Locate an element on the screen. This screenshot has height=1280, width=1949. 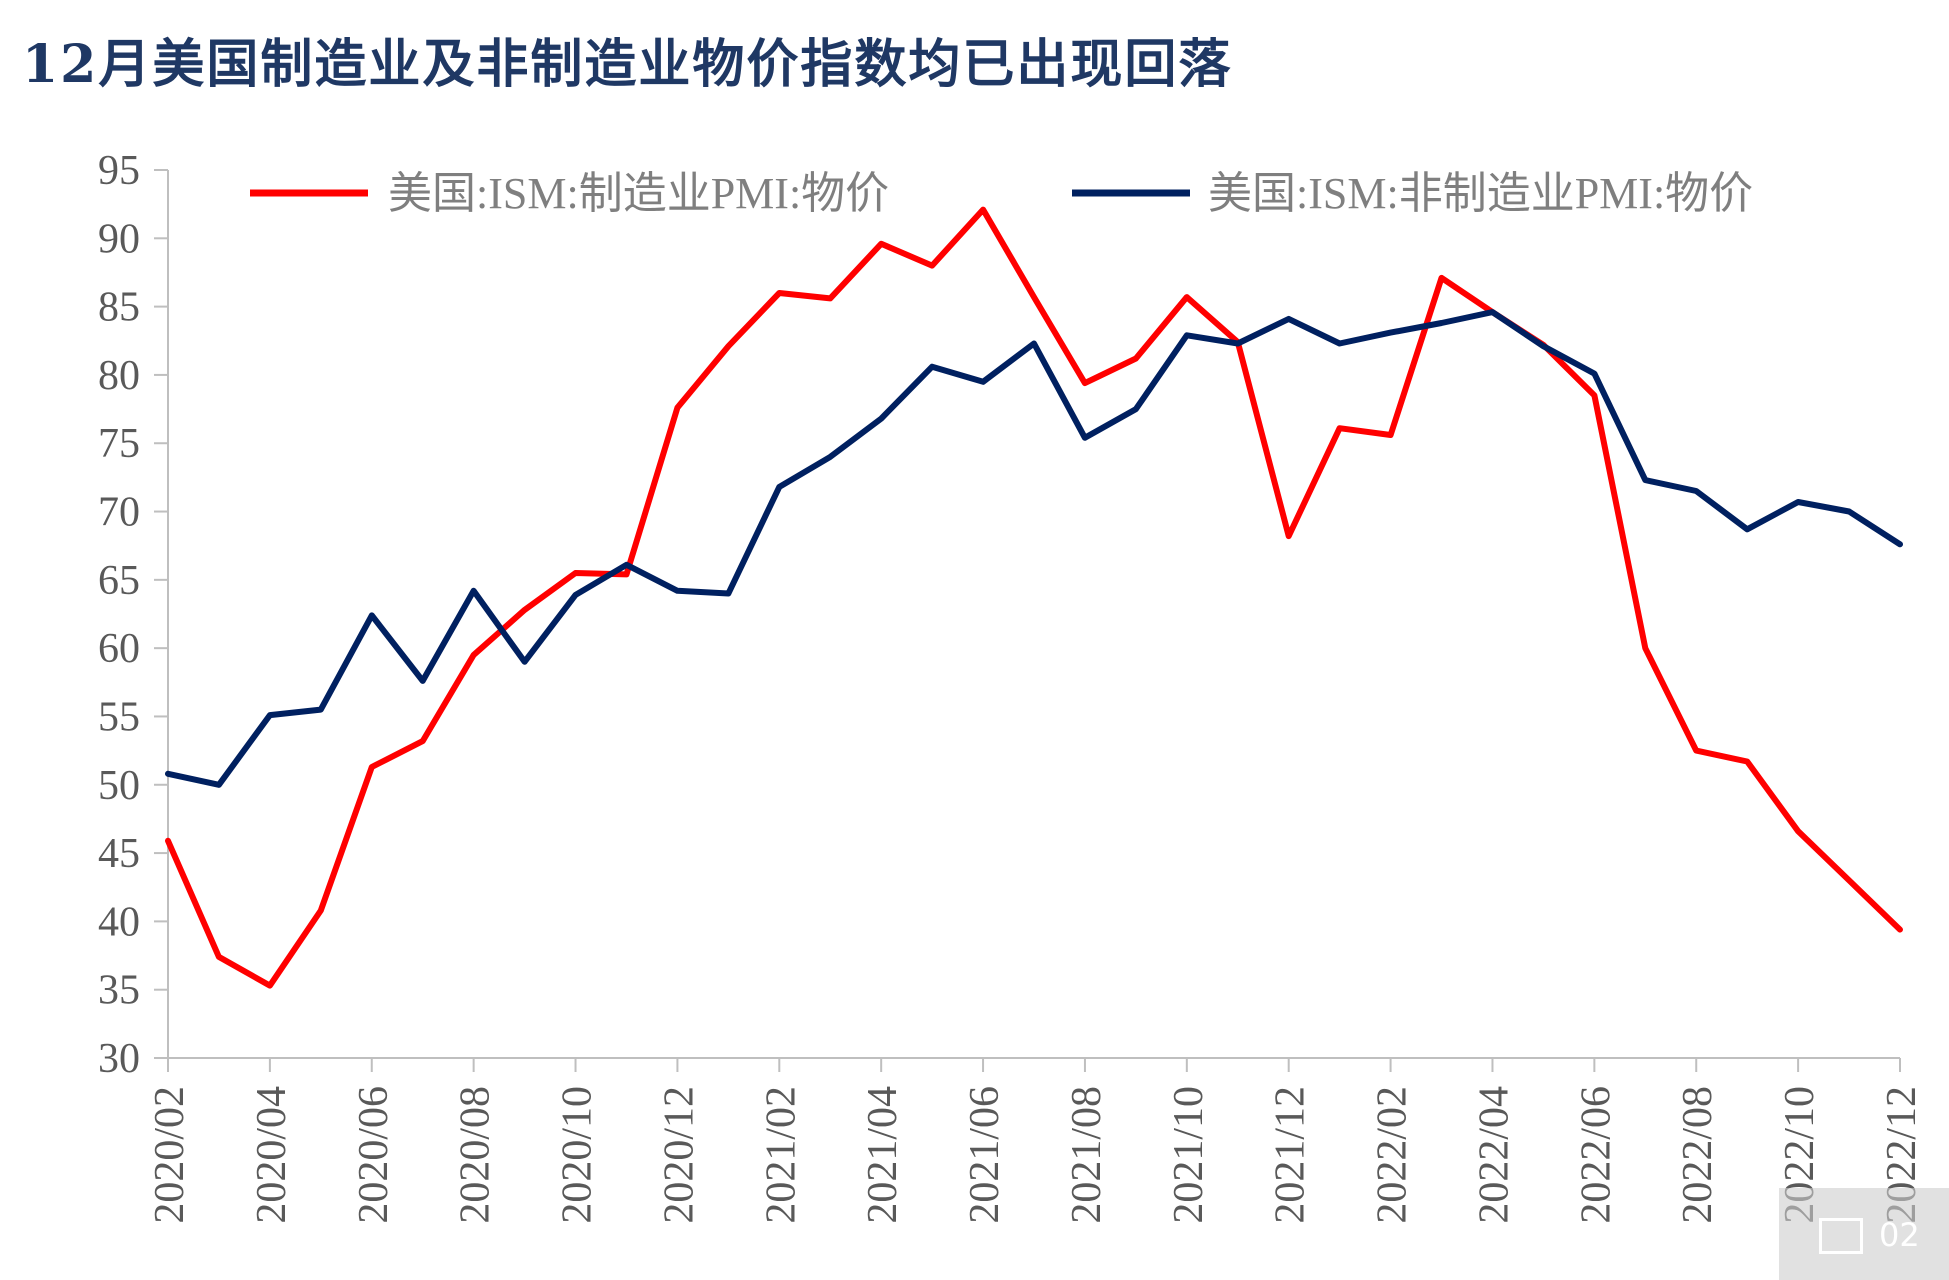
chart-legend: 美国:ISM:制造业PMI:物价 美国:ISM:非制造业PMI:物价 is located at coordinates (1001, 193).